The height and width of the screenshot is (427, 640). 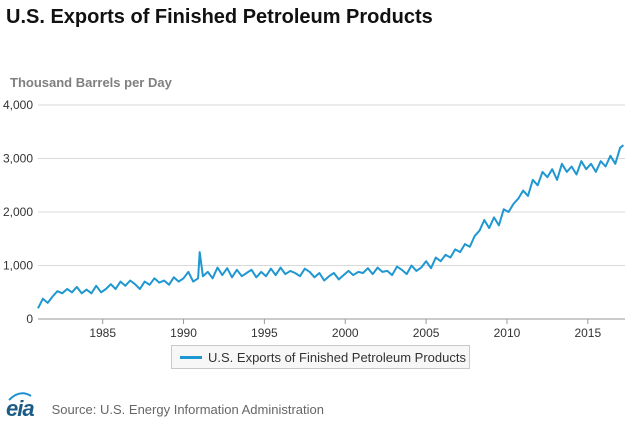 I want to click on x-tick-label: 1985, so click(x=102, y=333).